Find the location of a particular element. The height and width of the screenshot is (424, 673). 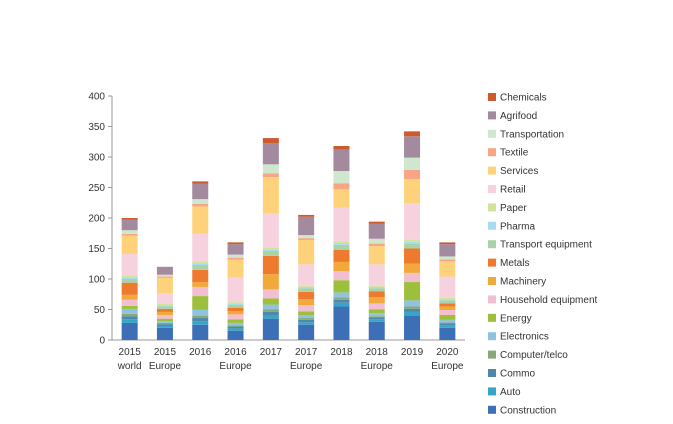

legend-item: Agrifood is located at coordinates (512, 116).